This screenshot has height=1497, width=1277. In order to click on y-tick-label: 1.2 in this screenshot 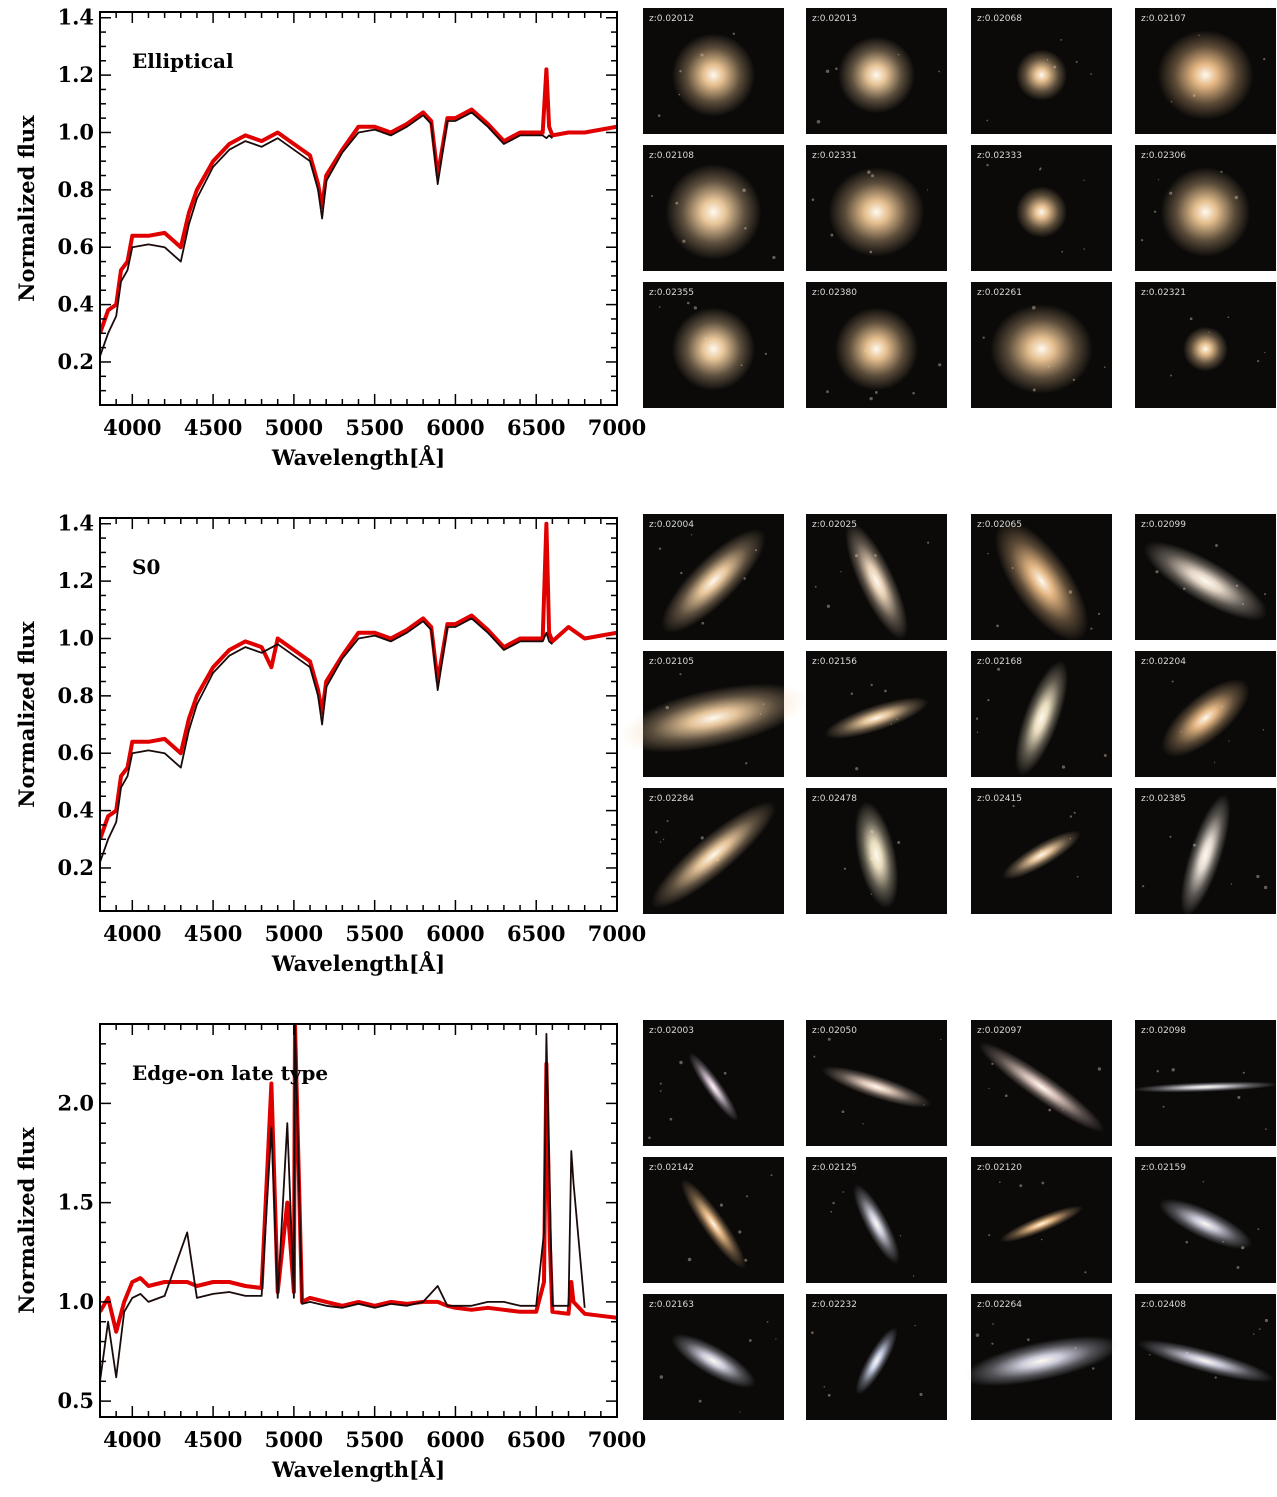, I will do `click(75, 580)`.